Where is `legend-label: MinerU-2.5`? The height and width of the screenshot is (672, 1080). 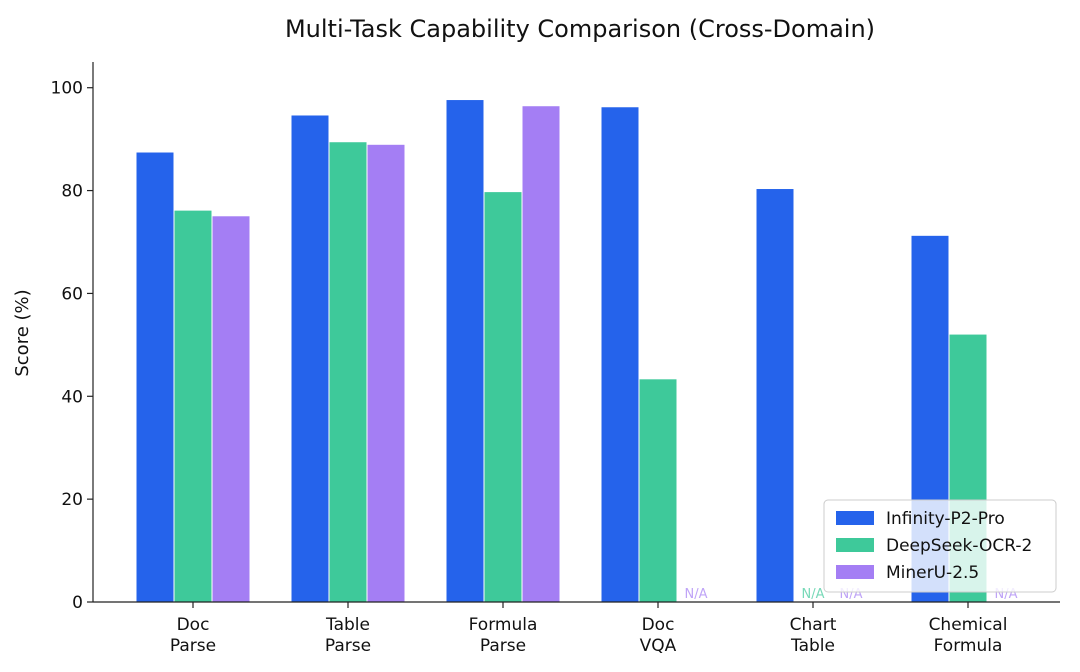 legend-label: MinerU-2.5 is located at coordinates (932, 573).